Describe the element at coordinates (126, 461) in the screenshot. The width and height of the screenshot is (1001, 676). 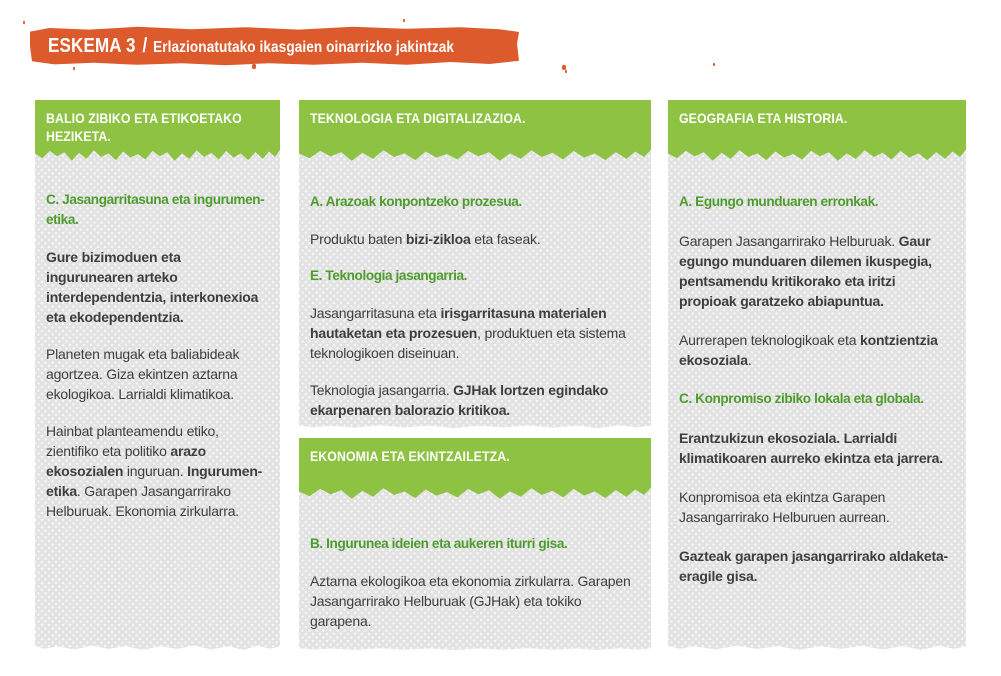
I see `text-run: arazo ekosozialen` at that location.